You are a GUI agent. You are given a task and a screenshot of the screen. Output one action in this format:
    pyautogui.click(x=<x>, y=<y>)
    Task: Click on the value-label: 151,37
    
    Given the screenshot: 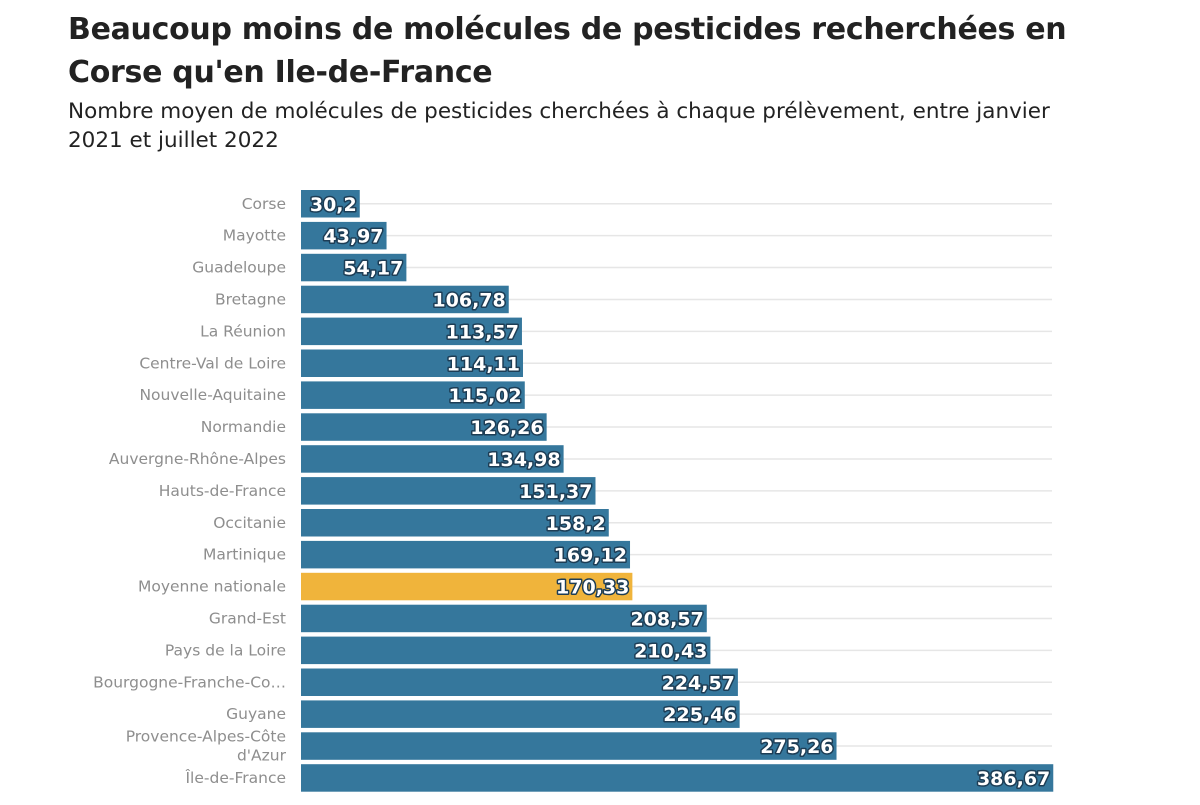 What is the action you would take?
    pyautogui.click(x=555, y=492)
    